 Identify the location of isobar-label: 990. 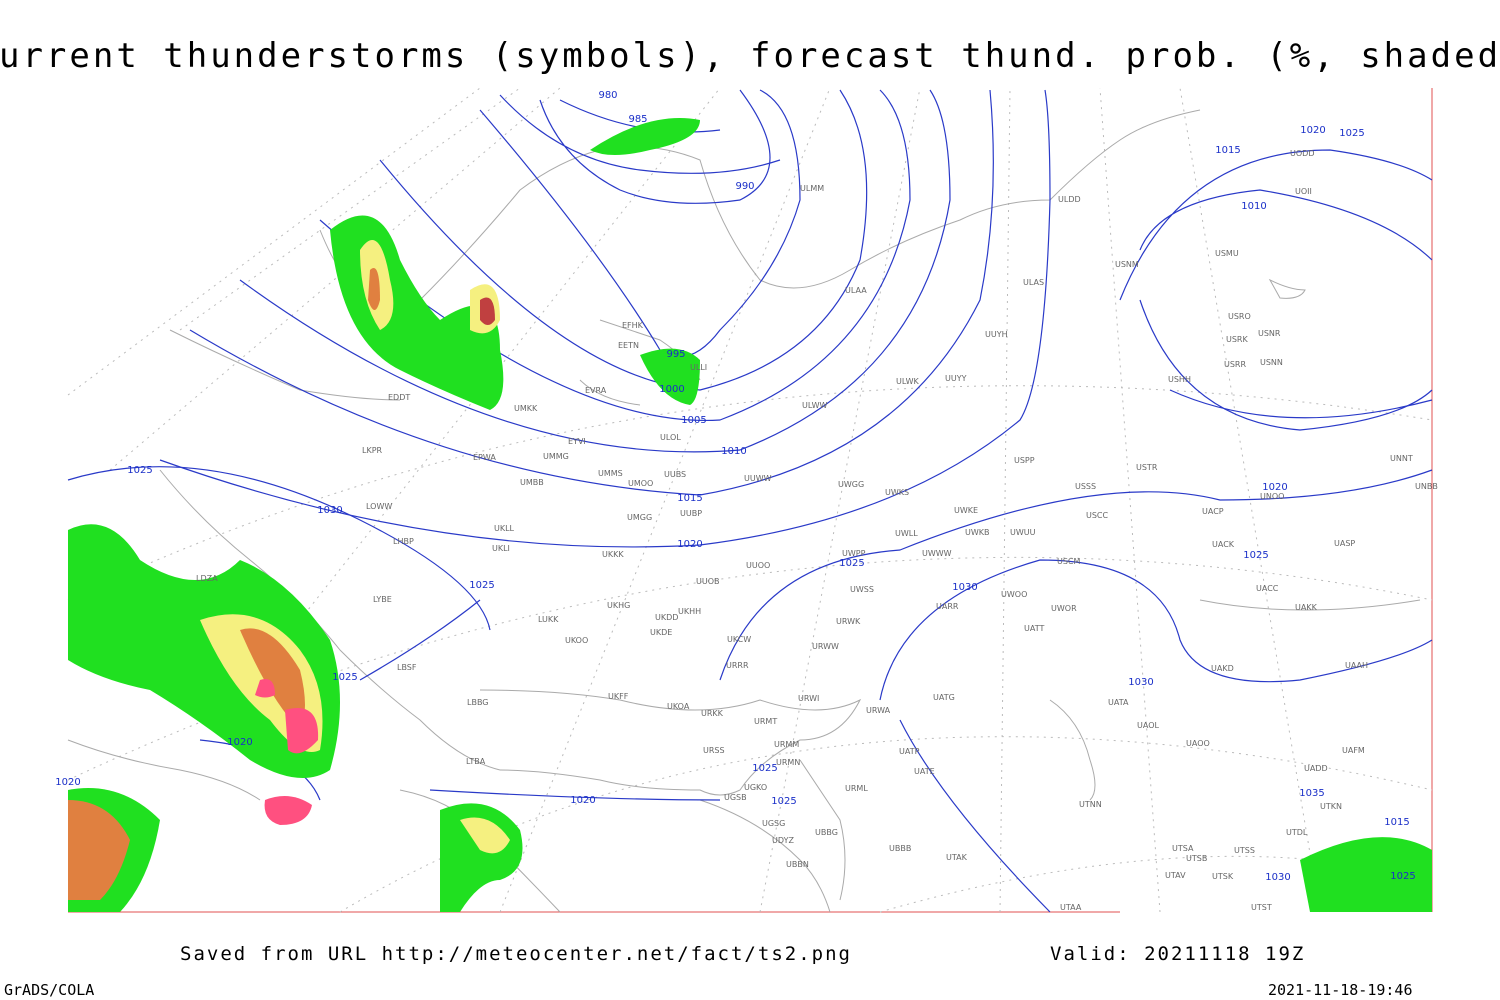
(744, 186).